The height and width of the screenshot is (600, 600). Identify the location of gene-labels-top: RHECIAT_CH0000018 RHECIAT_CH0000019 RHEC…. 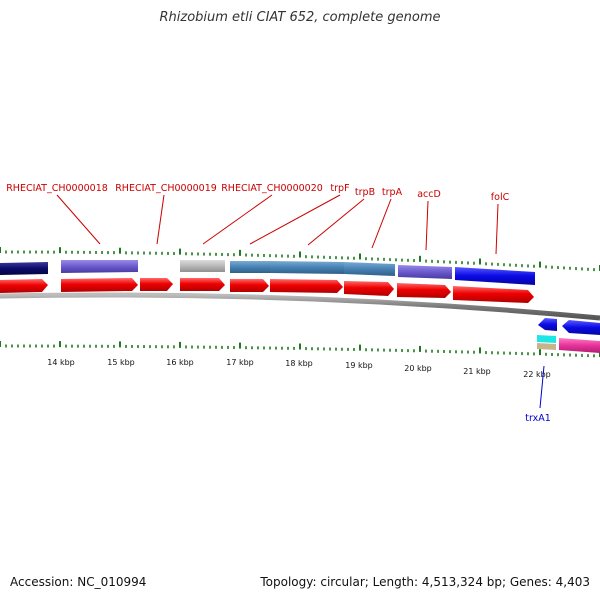
(258, 219).